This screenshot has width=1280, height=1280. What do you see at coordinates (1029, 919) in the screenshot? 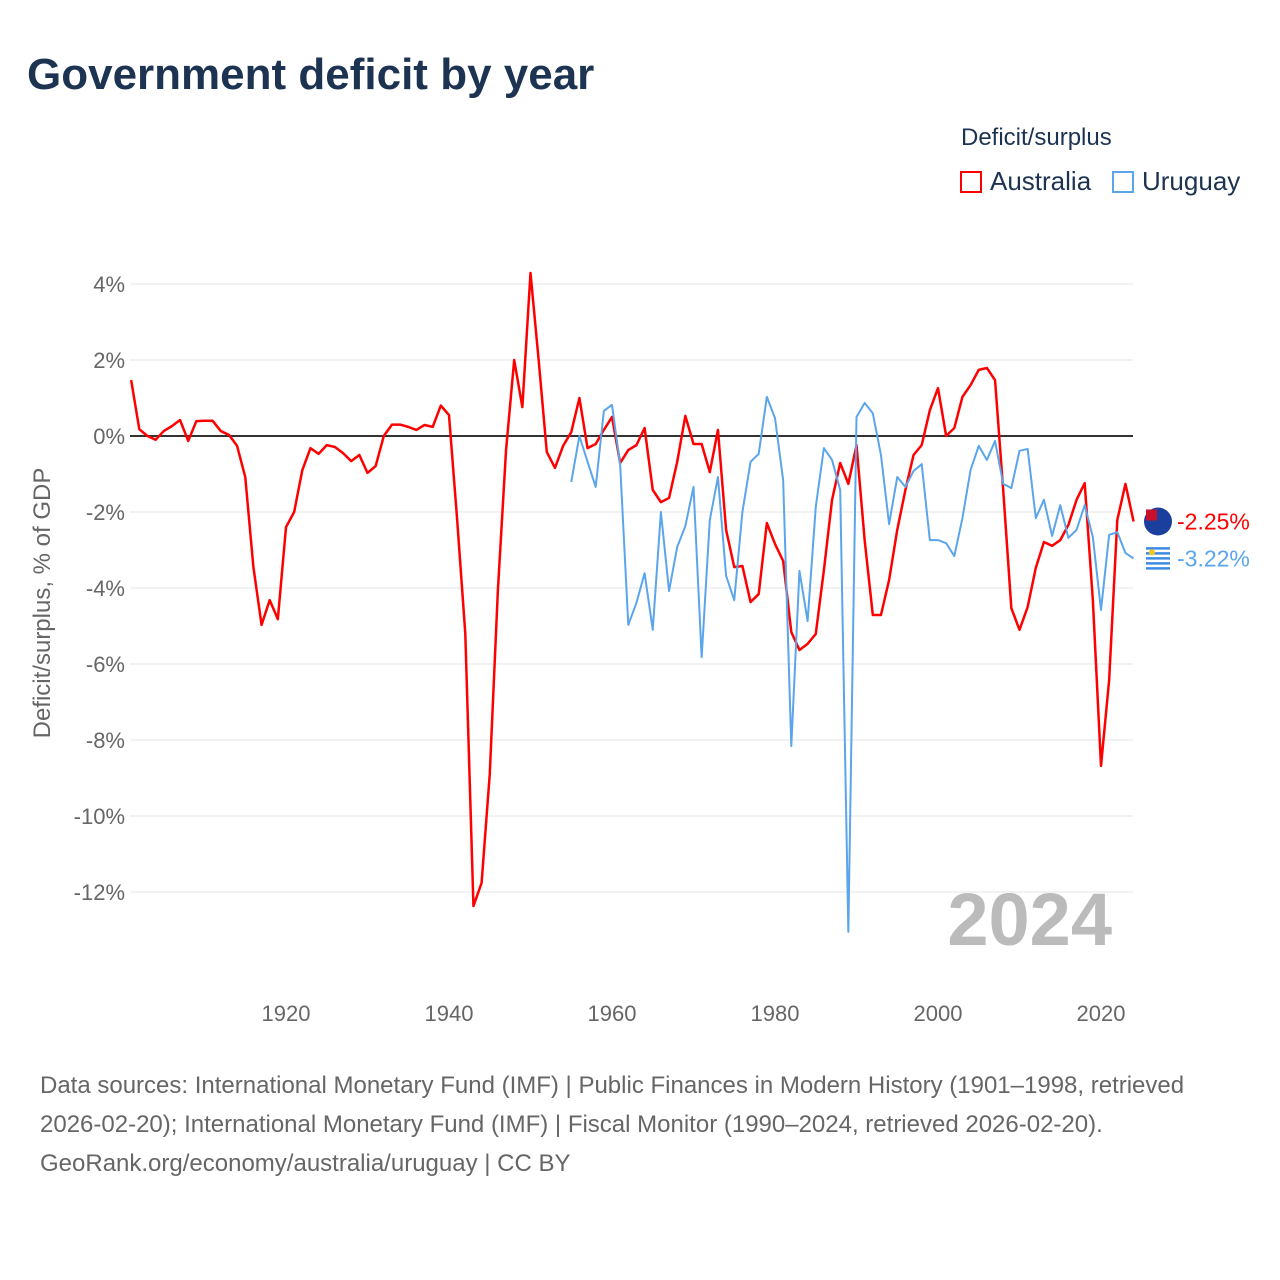
I see `year-watermark: 2024` at bounding box center [1029, 919].